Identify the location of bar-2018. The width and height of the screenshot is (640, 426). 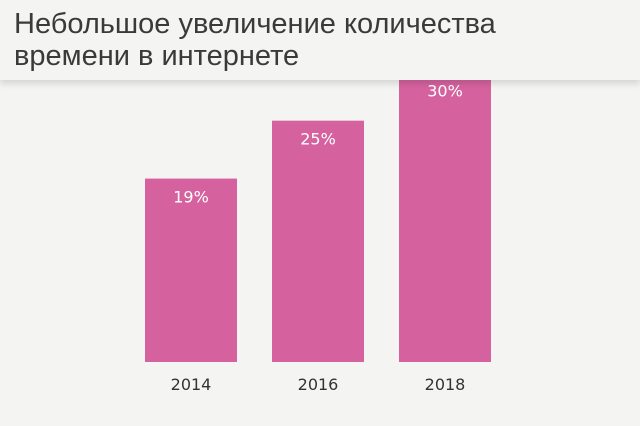
(445, 217).